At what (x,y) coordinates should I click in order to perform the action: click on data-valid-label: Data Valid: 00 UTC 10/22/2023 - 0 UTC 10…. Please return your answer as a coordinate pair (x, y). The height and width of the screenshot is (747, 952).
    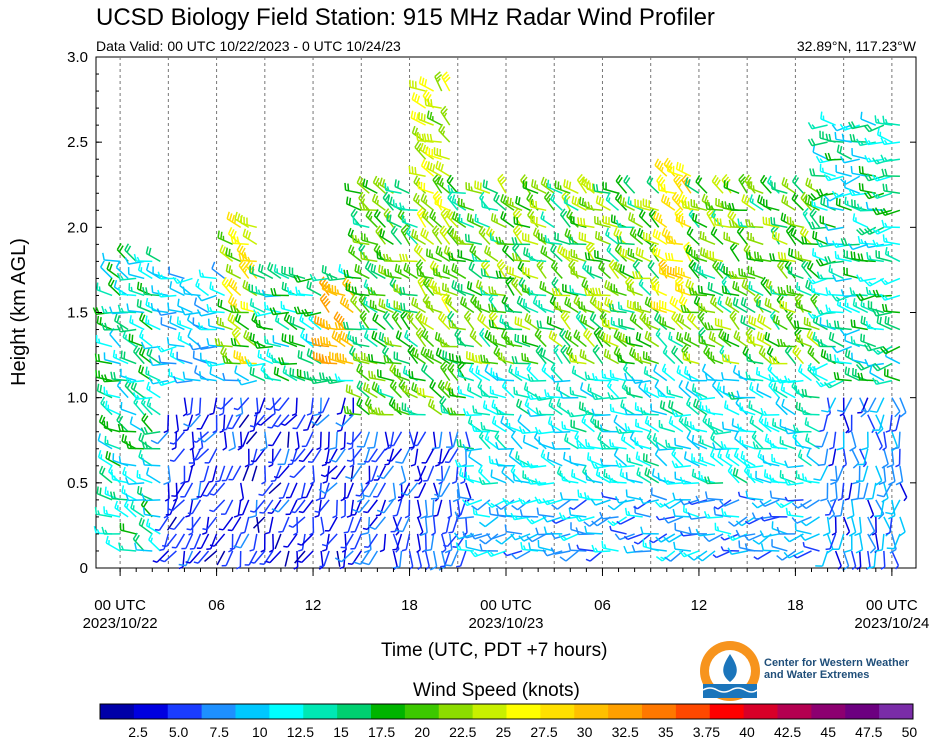
    Looking at the image, I should click on (248, 46).